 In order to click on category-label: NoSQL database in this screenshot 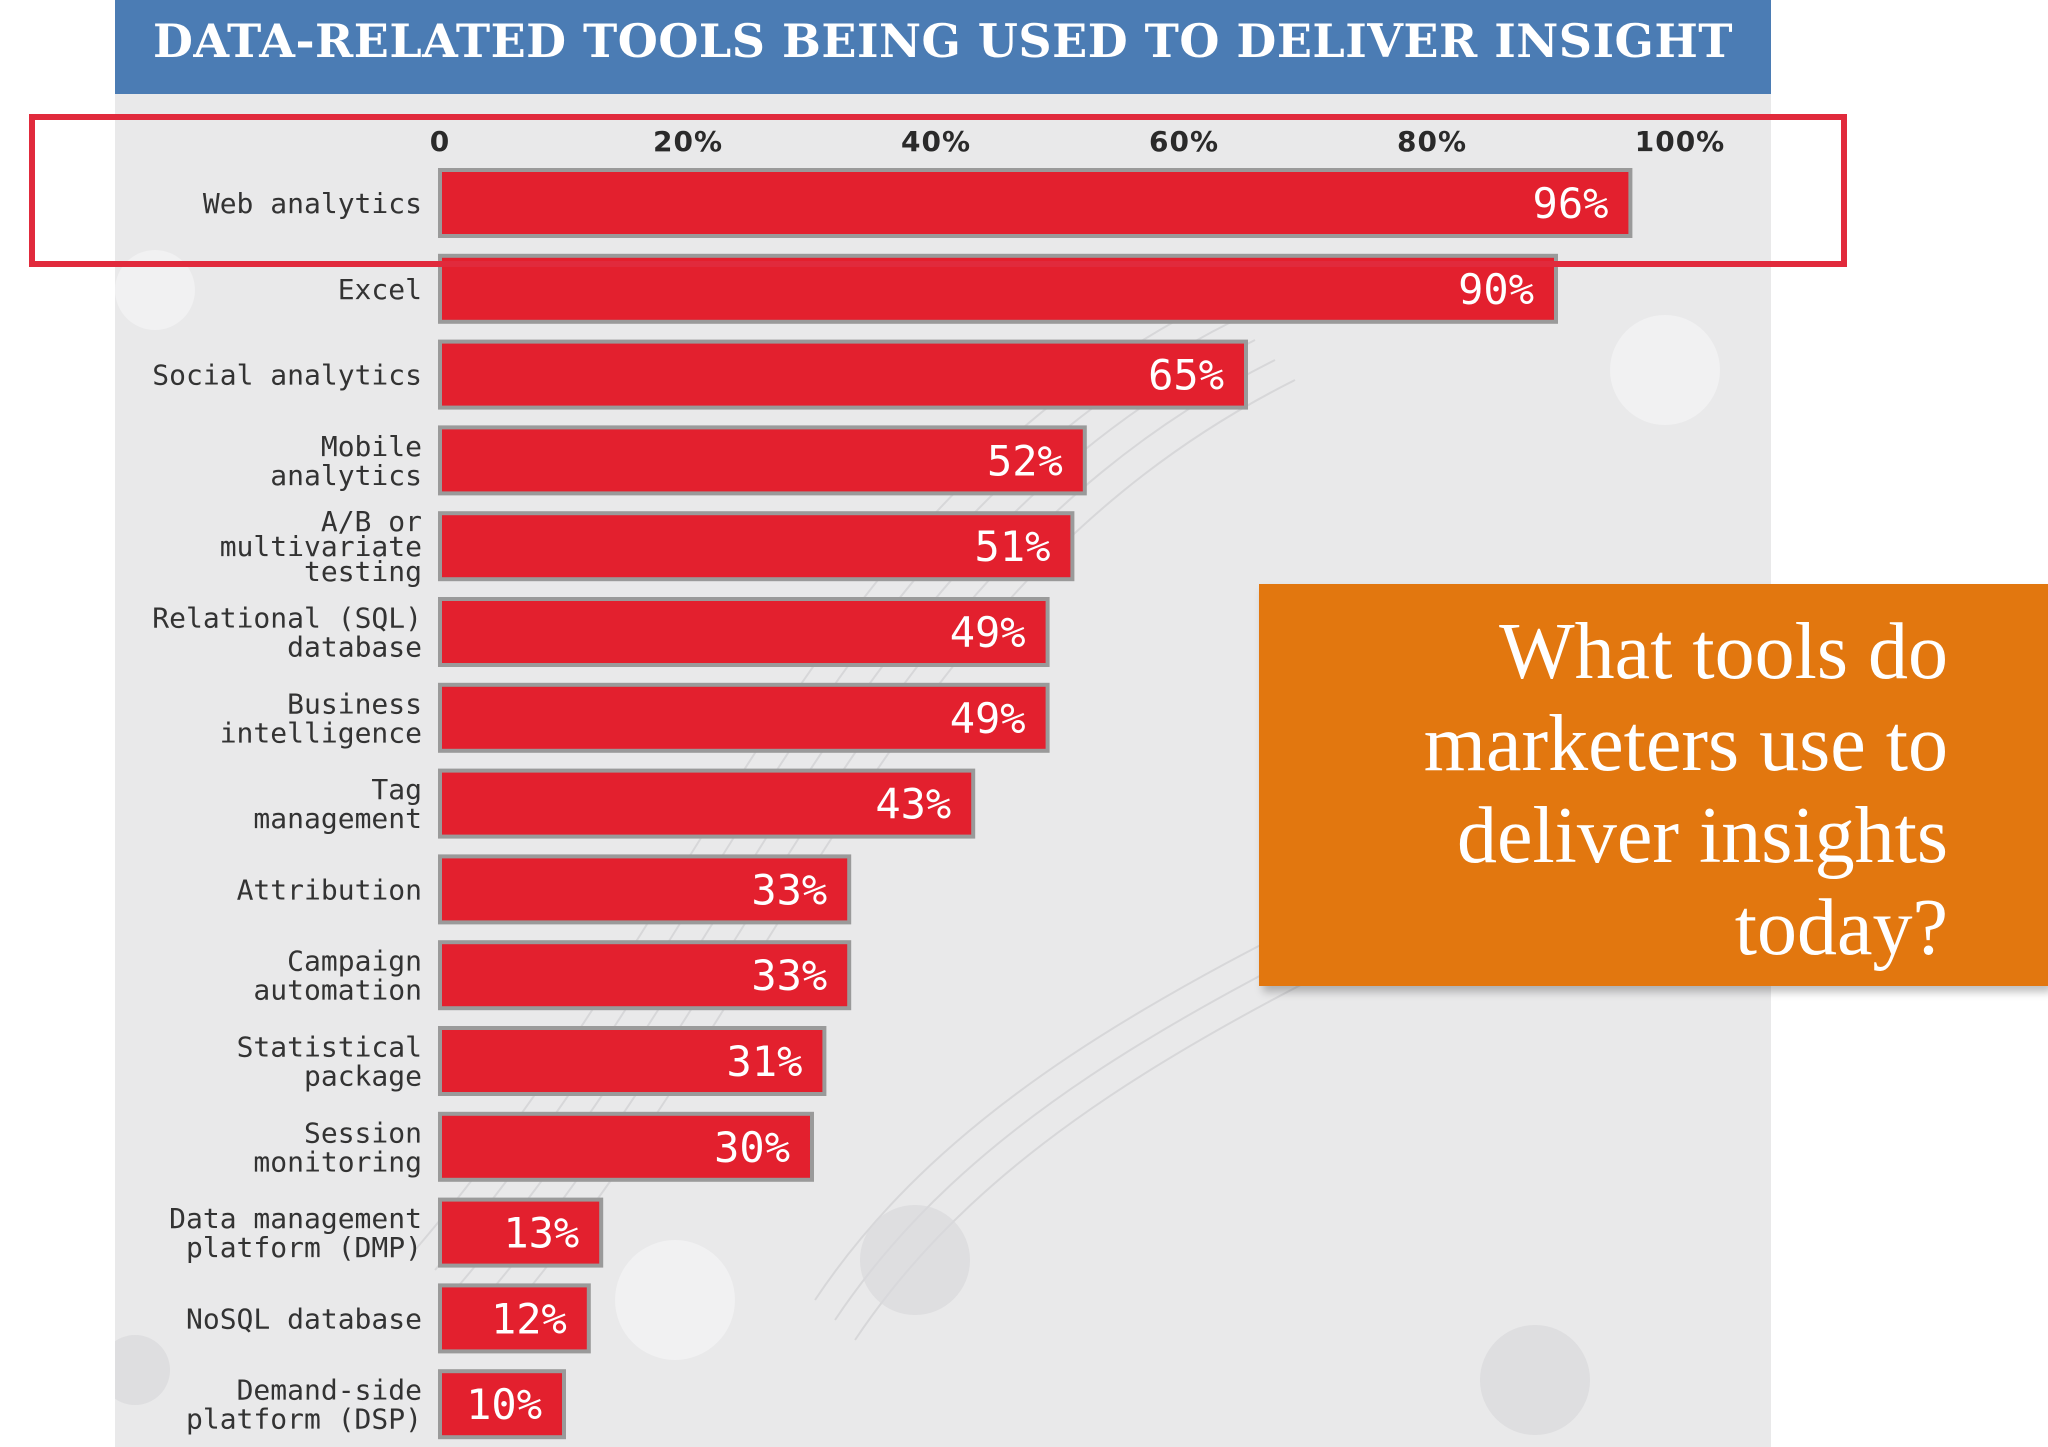, I will do `click(304, 1318)`.